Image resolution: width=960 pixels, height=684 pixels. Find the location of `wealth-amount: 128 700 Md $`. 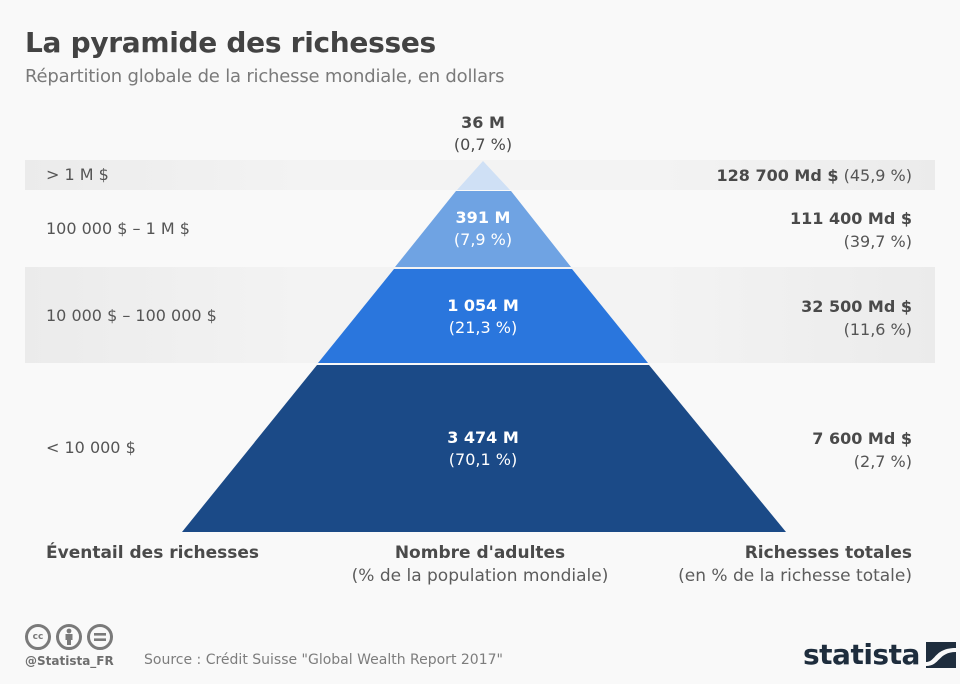

wealth-amount: 128 700 Md $ is located at coordinates (777, 175).